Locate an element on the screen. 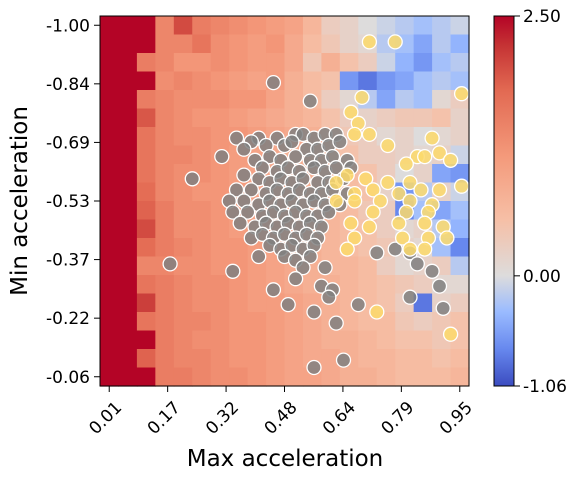 The image size is (582, 480). x-tick-label: 0.64 is located at coordinates (339, 418).